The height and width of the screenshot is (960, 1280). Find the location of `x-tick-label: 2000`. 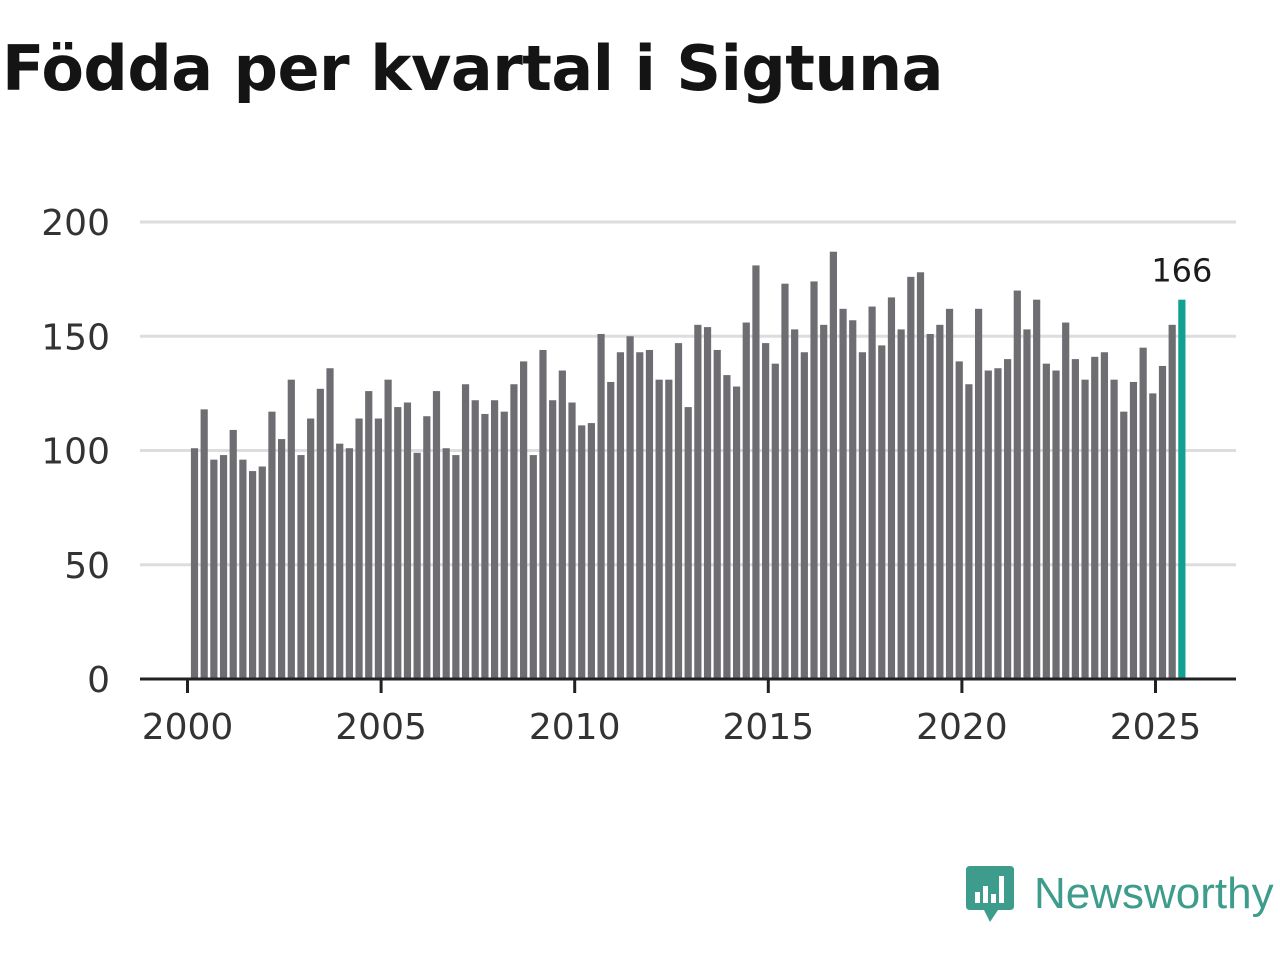

x-tick-label: 2000 is located at coordinates (188, 727).